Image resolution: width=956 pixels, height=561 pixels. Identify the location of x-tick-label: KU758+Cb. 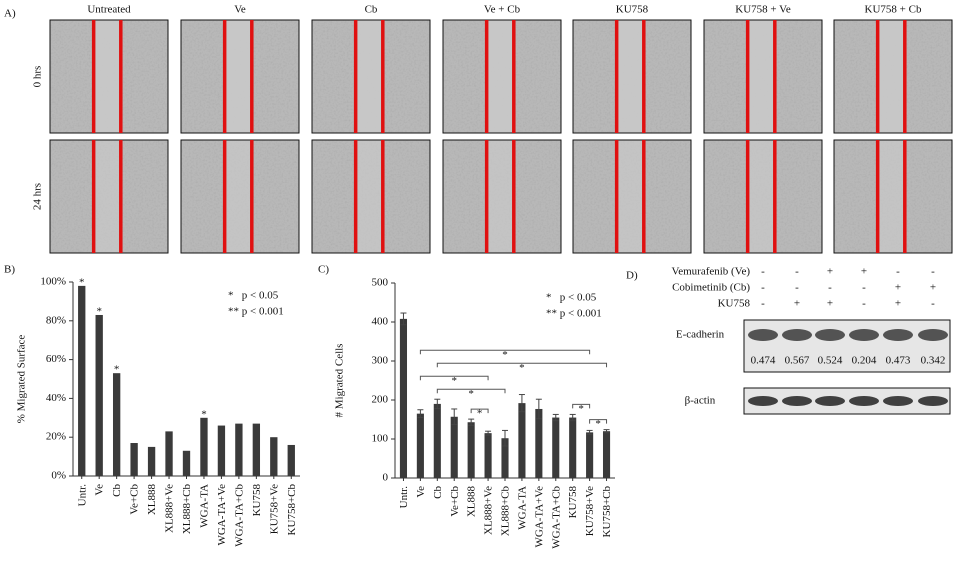
(607, 512).